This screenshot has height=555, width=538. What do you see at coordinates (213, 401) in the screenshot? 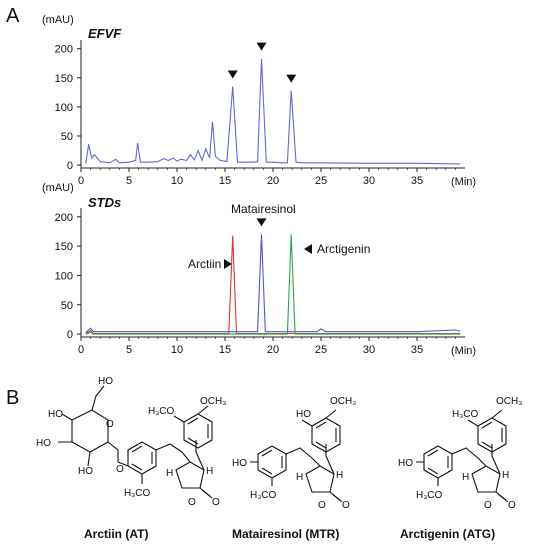
I see `atom-och3-arctiin: OCH₃` at bounding box center [213, 401].